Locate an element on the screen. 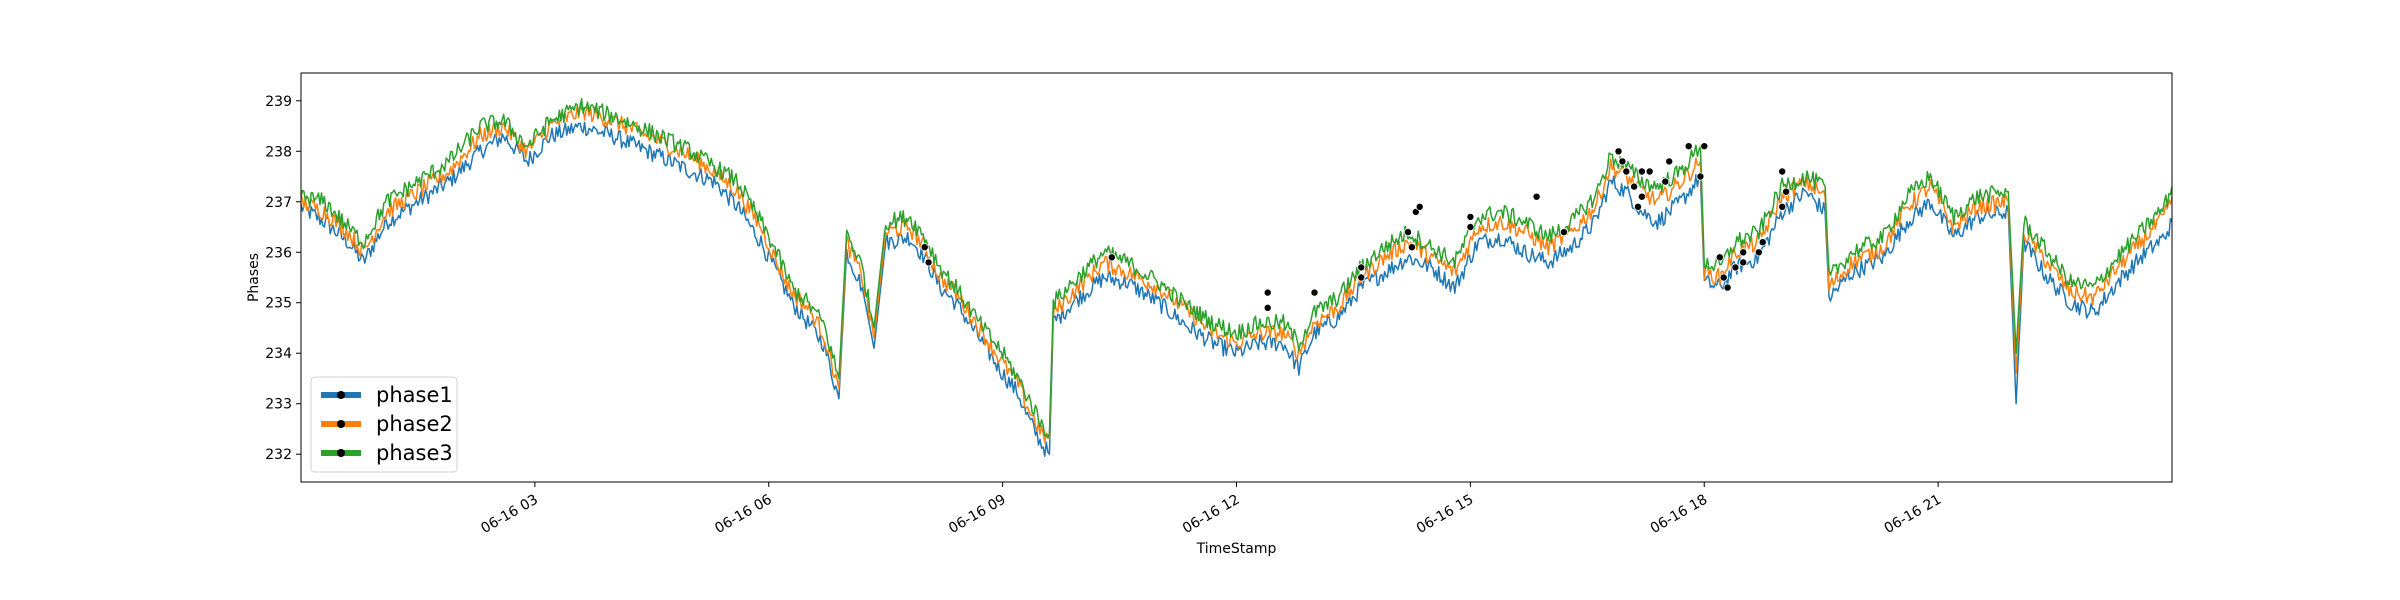 The height and width of the screenshot is (600, 2400). marker-layer is located at coordinates (1355, 227).